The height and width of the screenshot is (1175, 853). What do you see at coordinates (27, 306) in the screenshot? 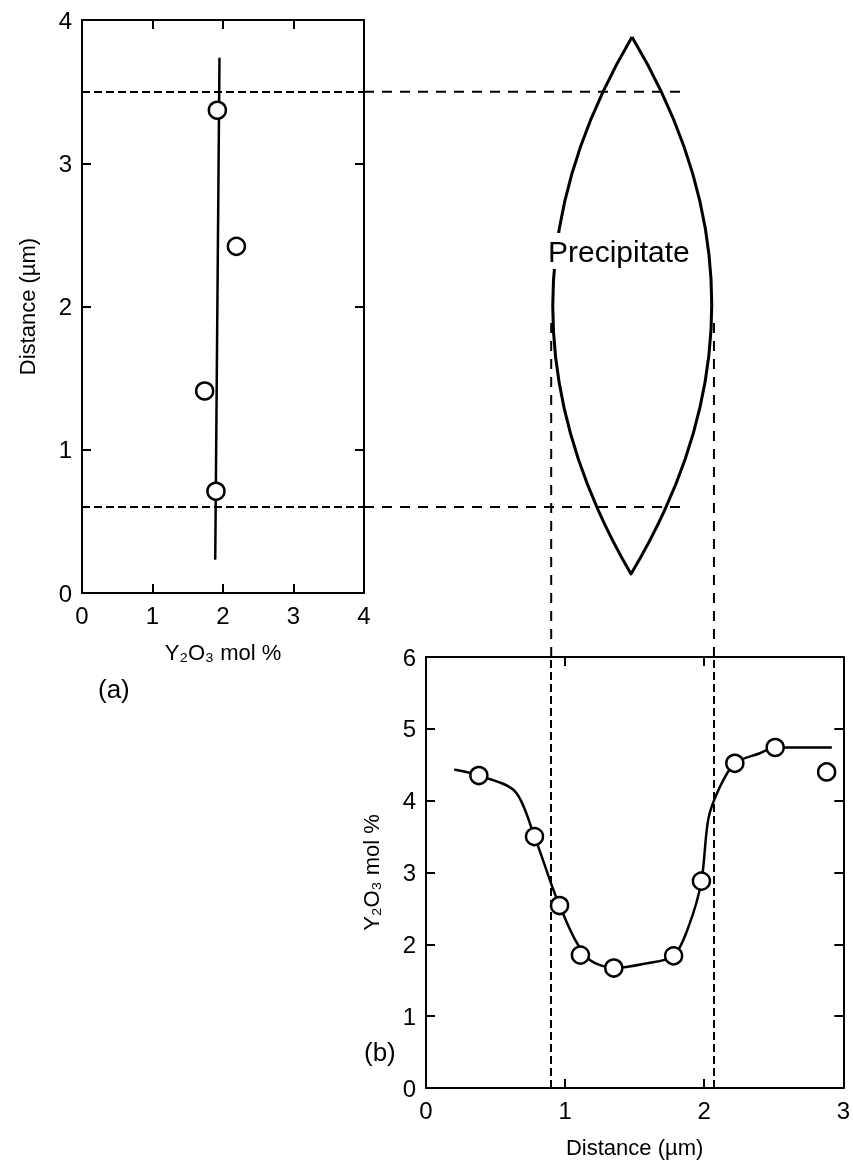
I see `y-axis-title: Distance (µm)` at bounding box center [27, 306].